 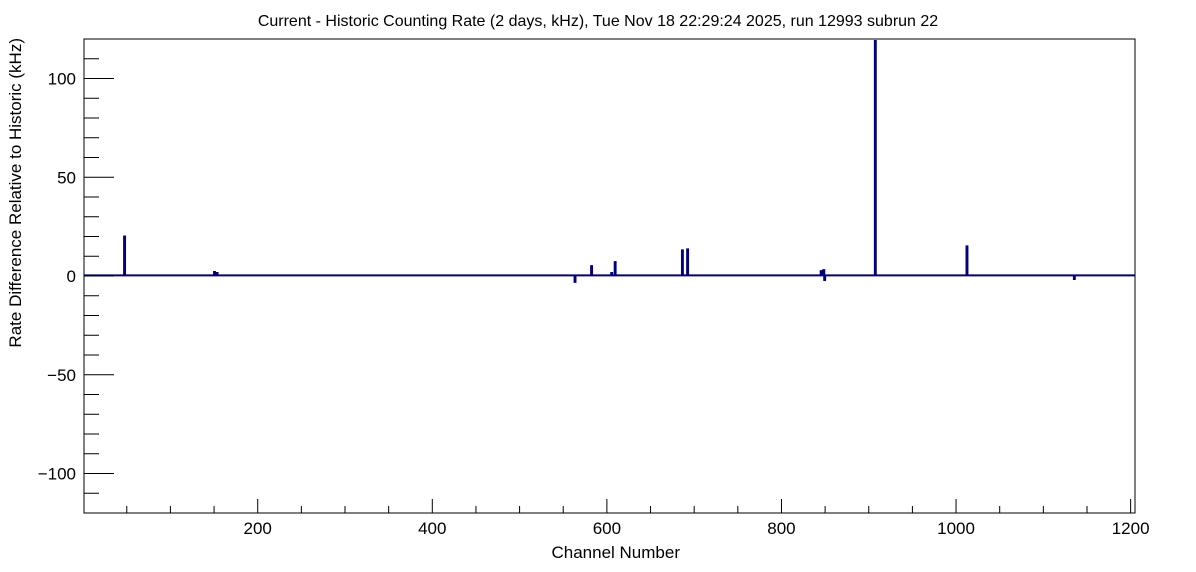 What do you see at coordinates (956, 528) in the screenshot?
I see `x-tick-label: 1000` at bounding box center [956, 528].